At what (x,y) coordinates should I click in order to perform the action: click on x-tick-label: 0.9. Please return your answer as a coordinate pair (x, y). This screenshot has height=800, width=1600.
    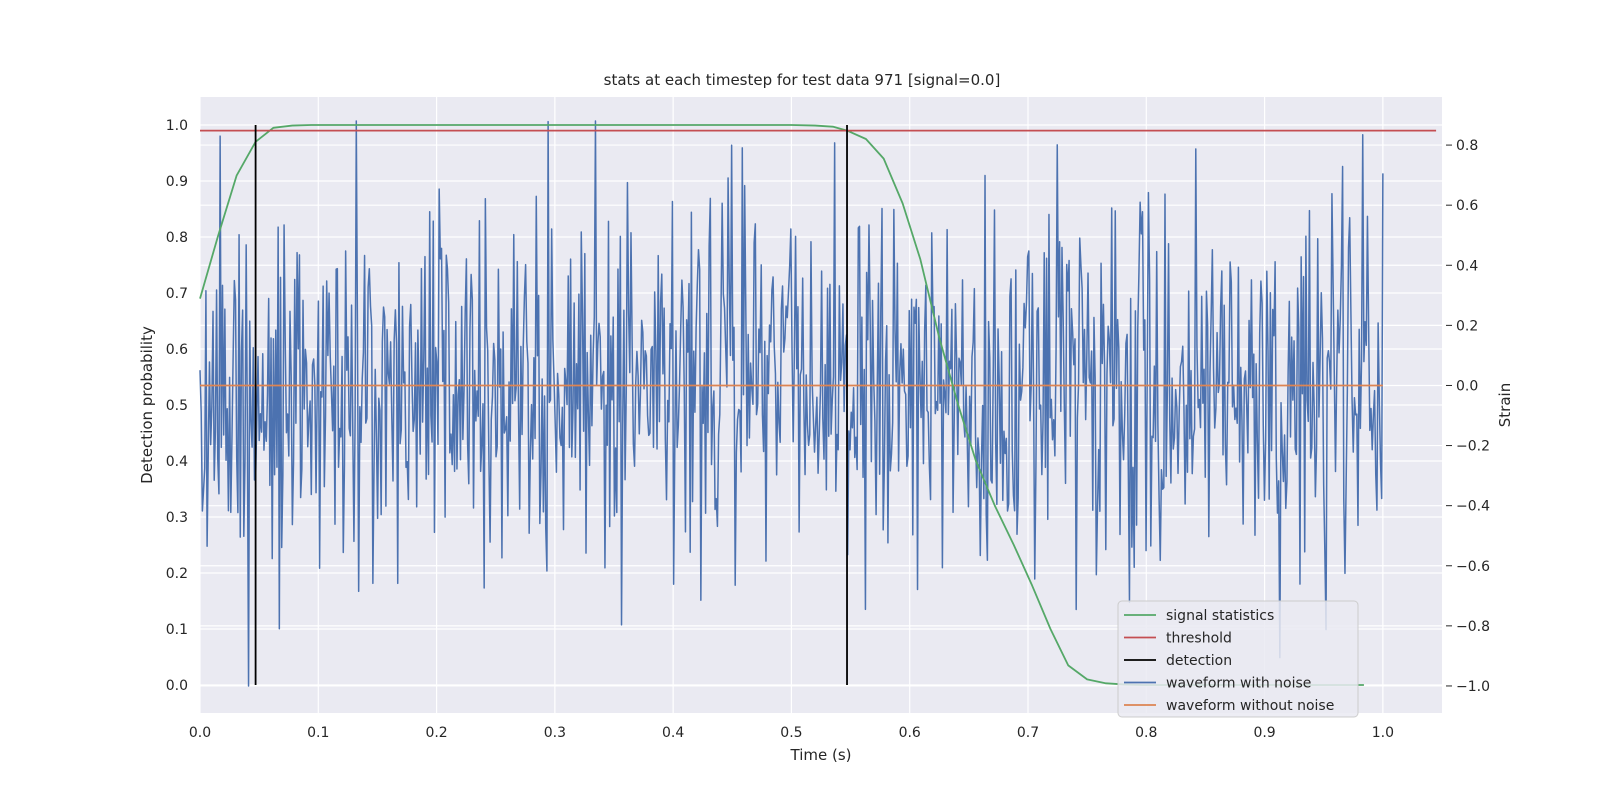
    Looking at the image, I should click on (1264, 733).